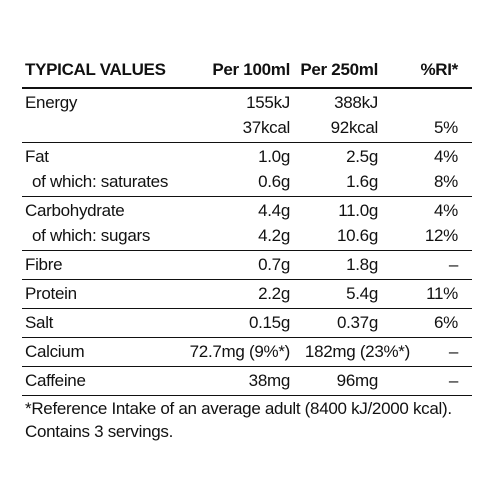  What do you see at coordinates (99, 431) in the screenshot?
I see `footnote: Contains 3 servings.` at bounding box center [99, 431].